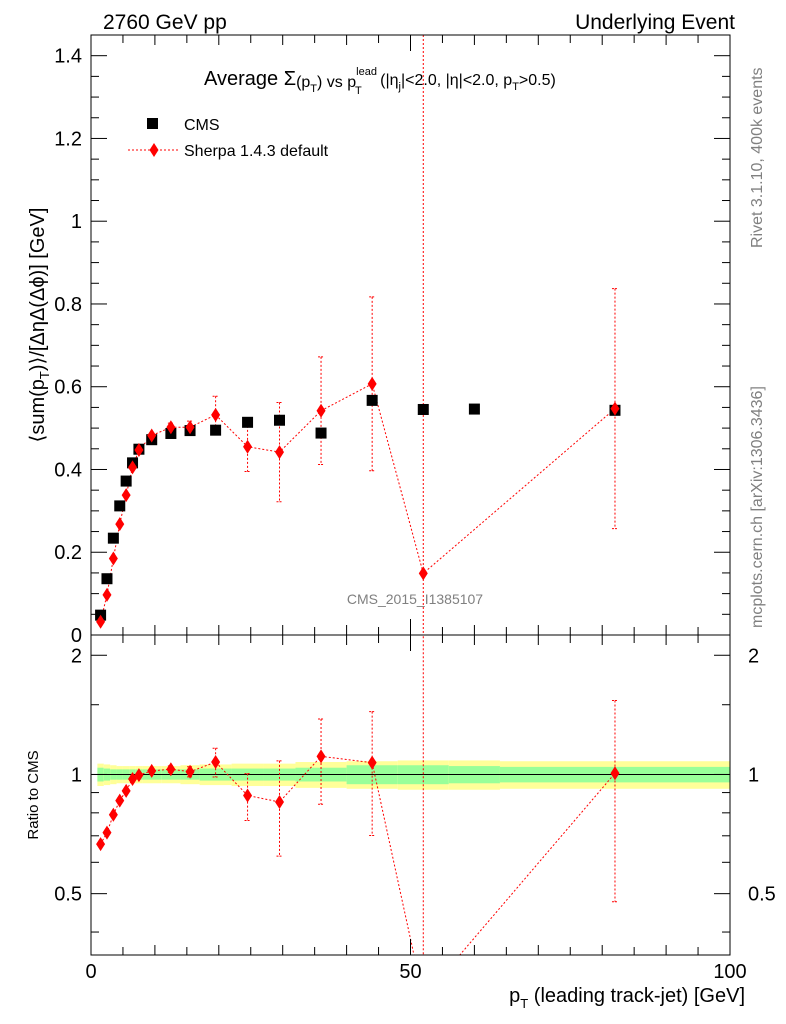 The height and width of the screenshot is (1024, 786). Describe the element at coordinates (757, 157) in the screenshot. I see `rivet-label: Rivet 3.1.10, 400k events` at that location.